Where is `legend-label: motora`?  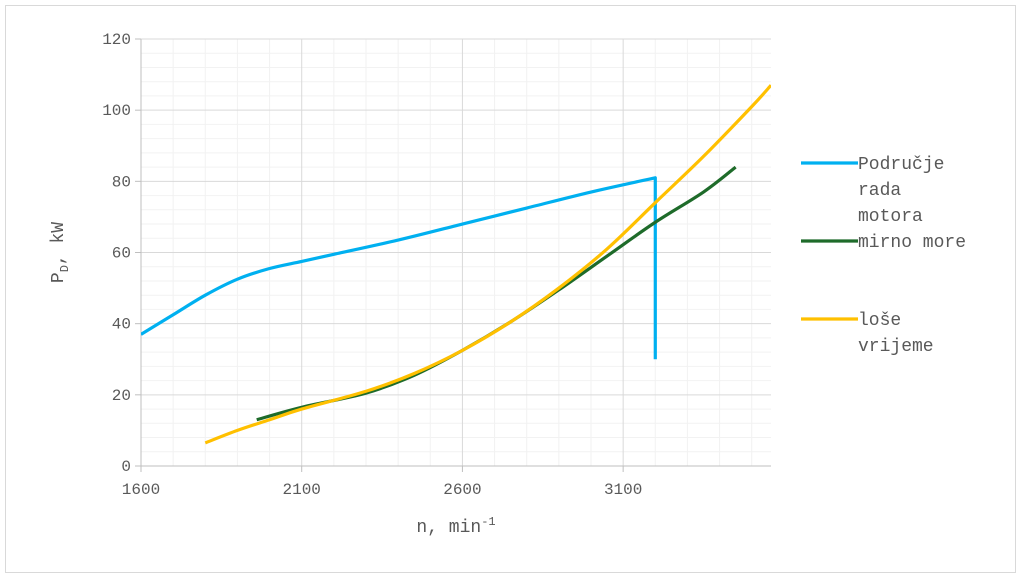 legend-label: motora is located at coordinates (890, 217).